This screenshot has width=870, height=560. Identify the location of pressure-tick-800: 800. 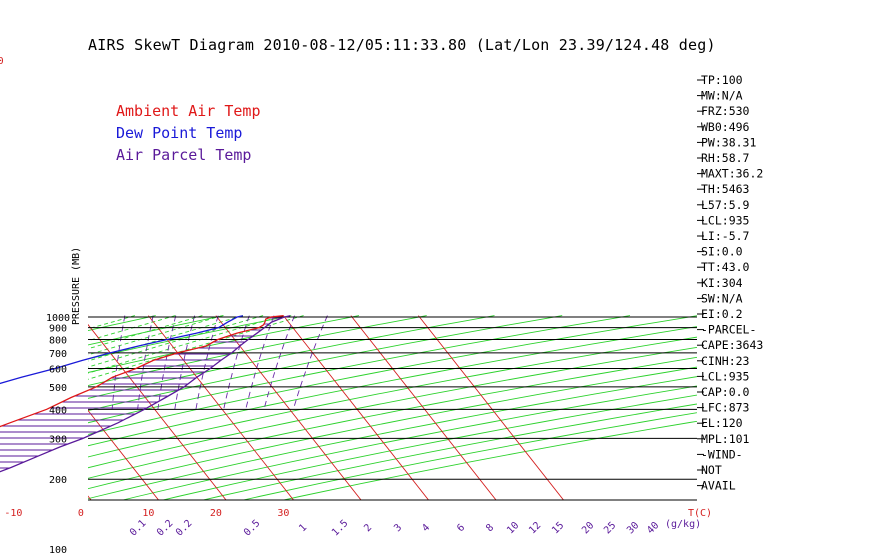
(58, 340).